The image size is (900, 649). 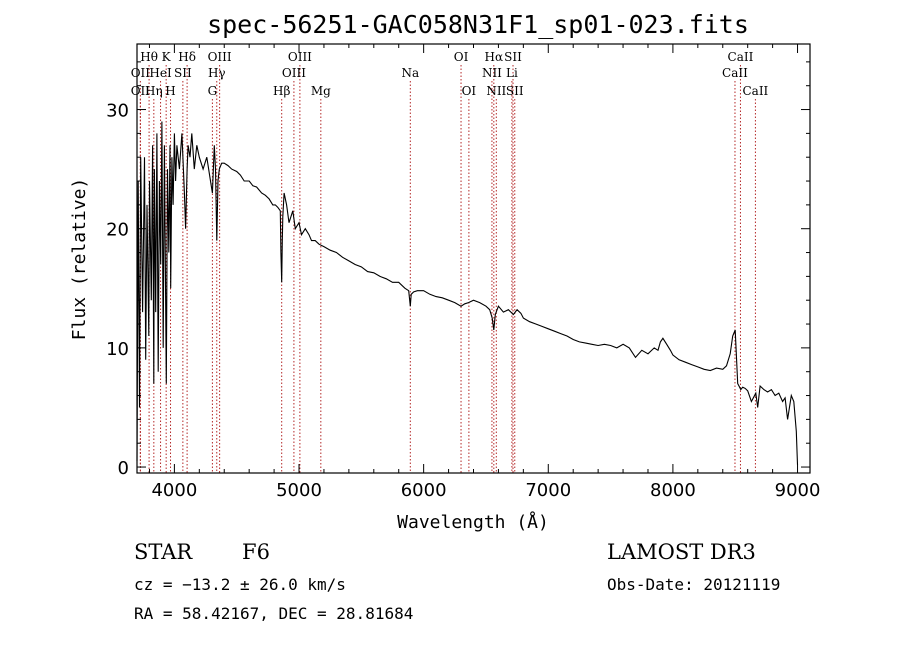 What do you see at coordinates (424, 490) in the screenshot?
I see `x-tick-label-2: 6000` at bounding box center [424, 490].